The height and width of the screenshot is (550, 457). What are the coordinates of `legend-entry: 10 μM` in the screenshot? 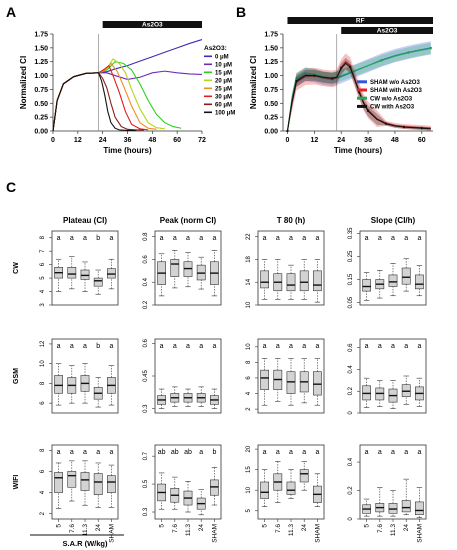 It's located at (223, 66).